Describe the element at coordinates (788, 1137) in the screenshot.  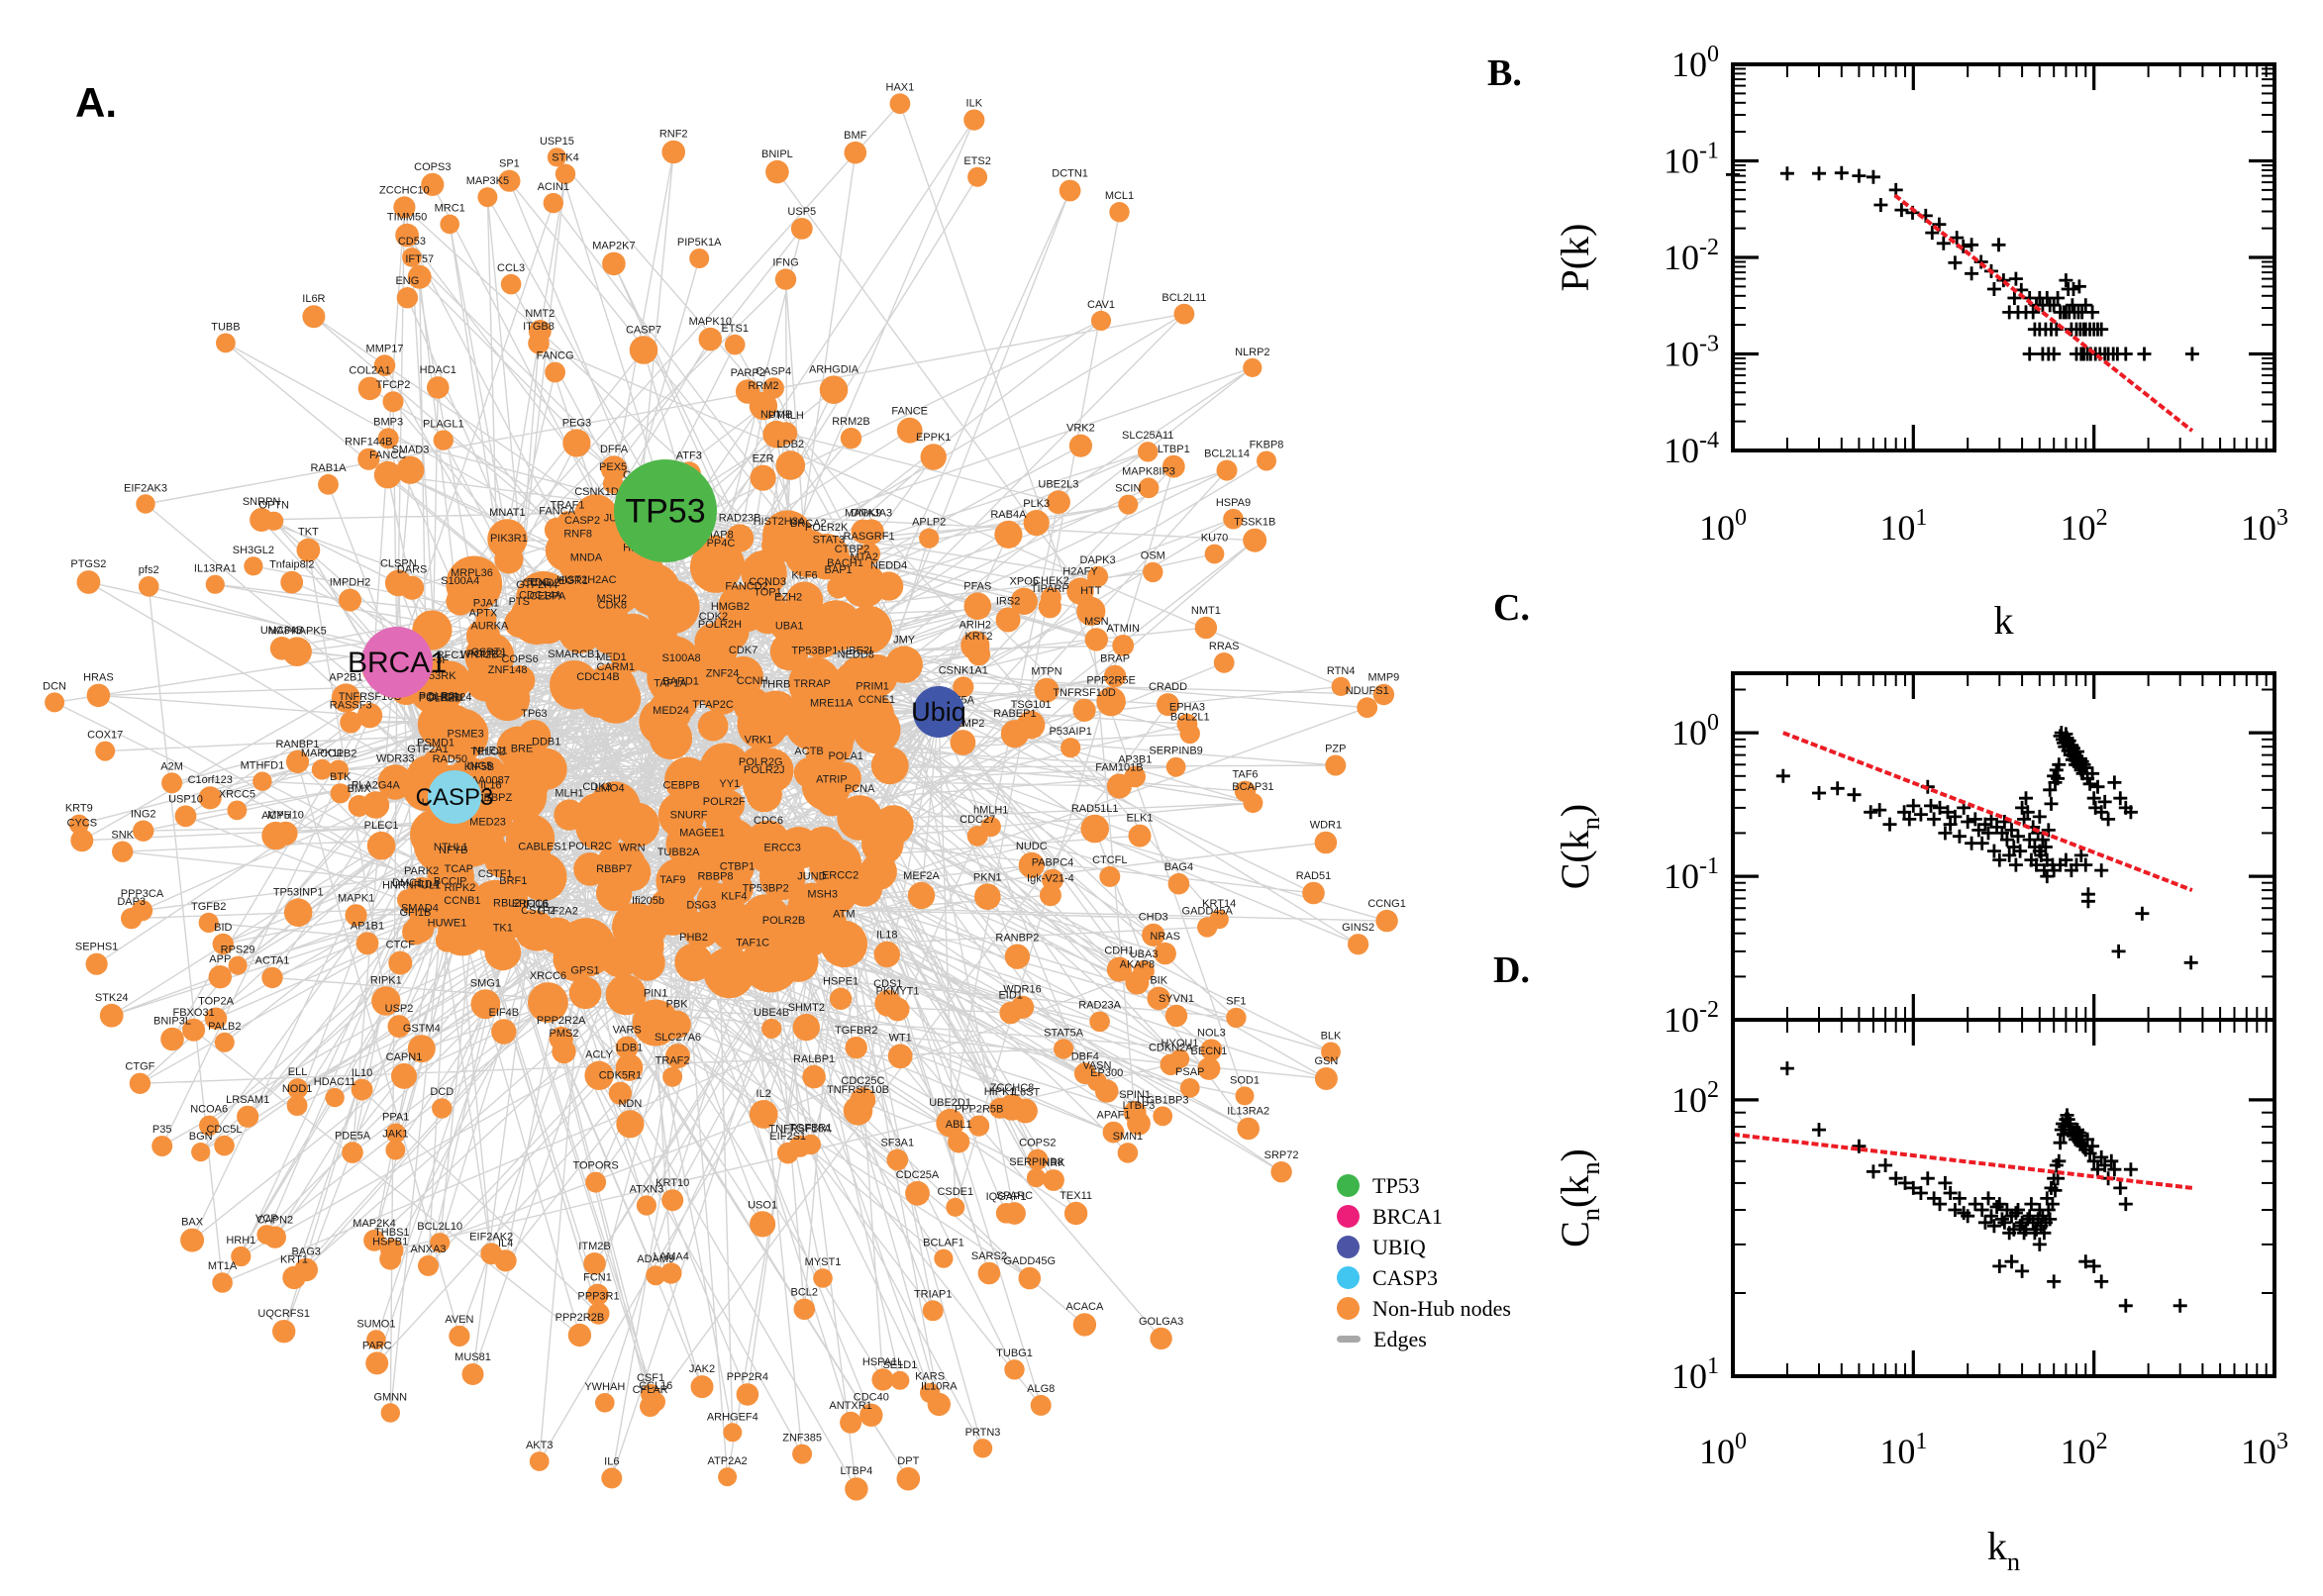
I see `network-node-label: EIF2S1` at that location.